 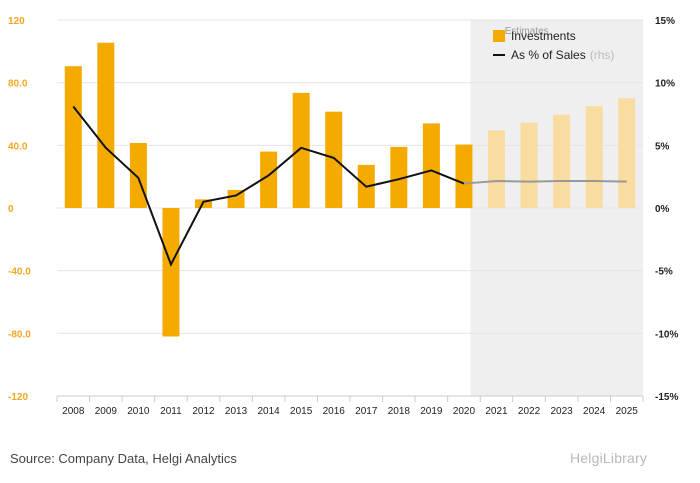 What do you see at coordinates (301, 411) in the screenshot?
I see `x-axis-tick-label: 2015` at bounding box center [301, 411].